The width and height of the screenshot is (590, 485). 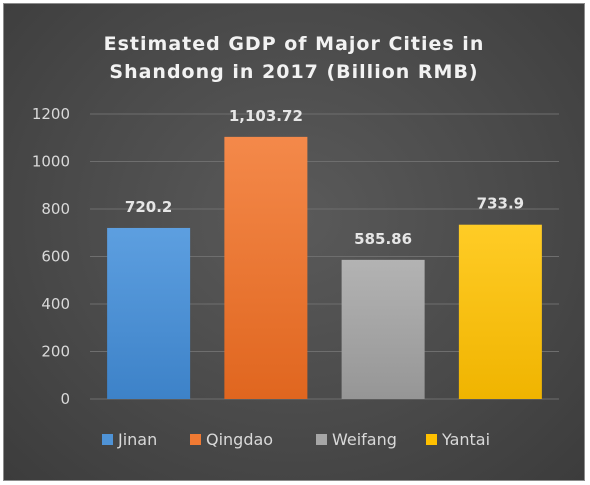 I want to click on y-tick-label: 200, so click(x=55, y=352).